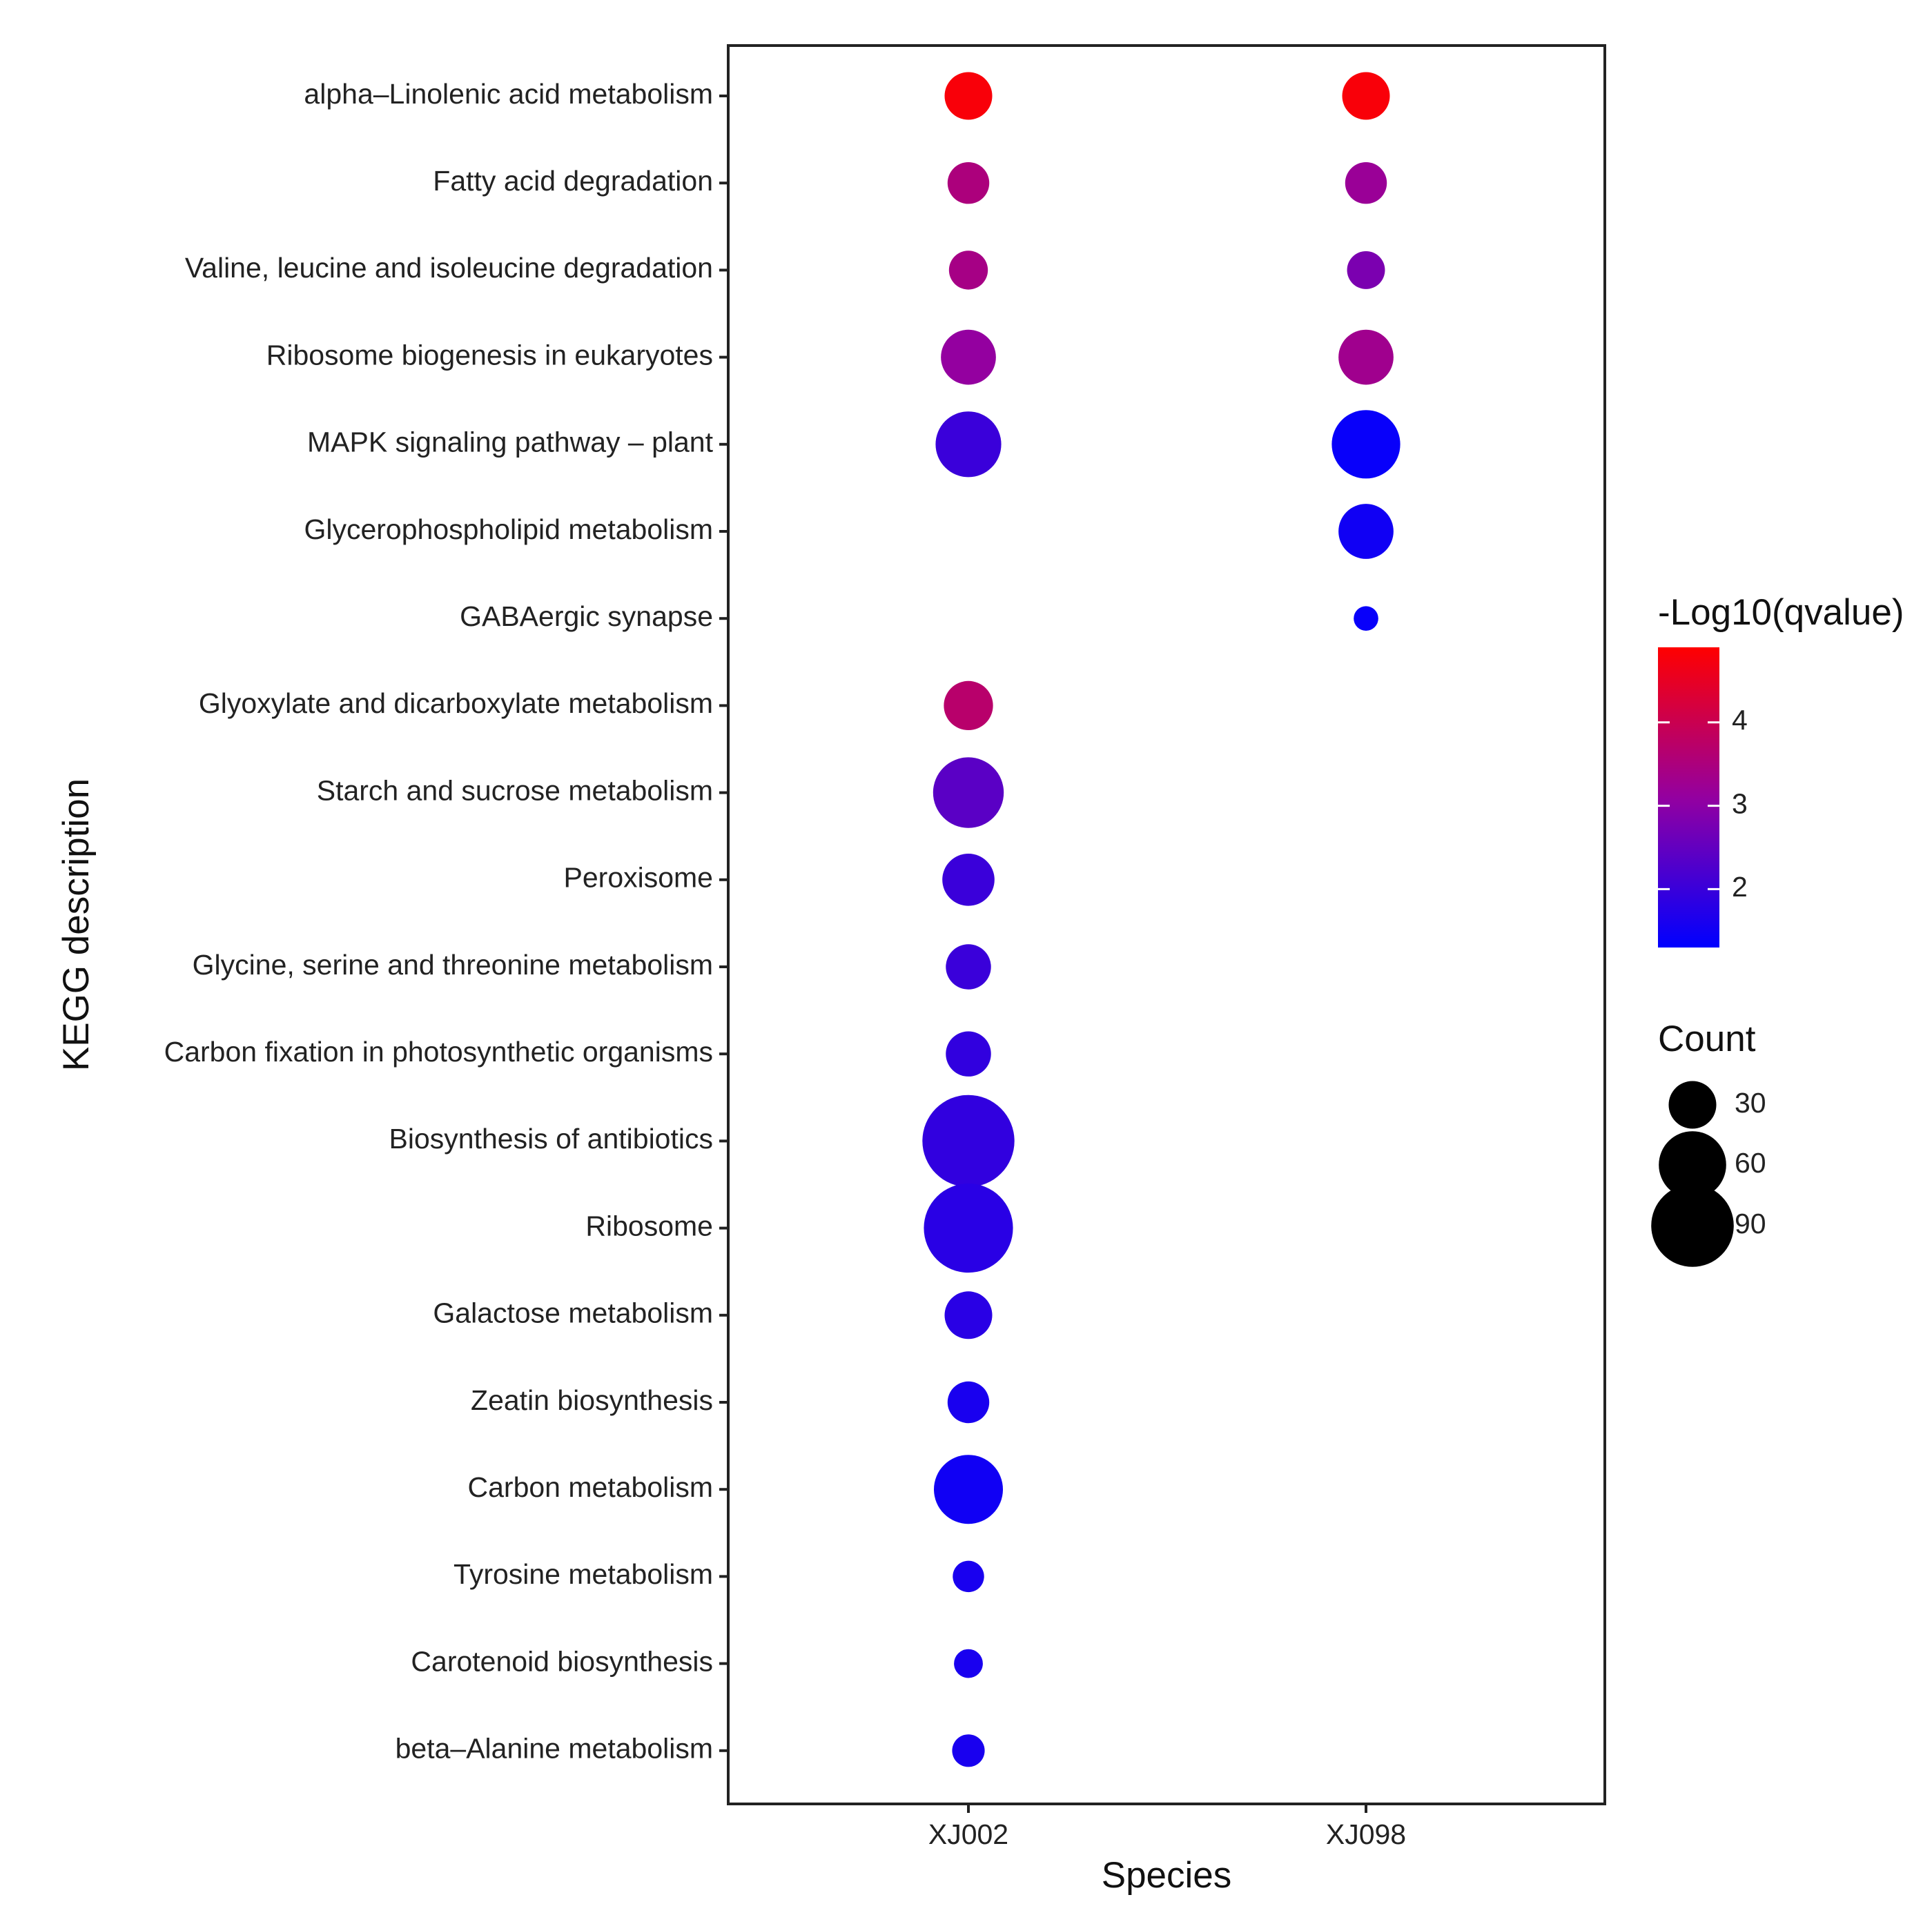 The image size is (1932, 1924). What do you see at coordinates (1740, 887) in the screenshot?
I see `colorbar-tick-label: 2` at bounding box center [1740, 887].